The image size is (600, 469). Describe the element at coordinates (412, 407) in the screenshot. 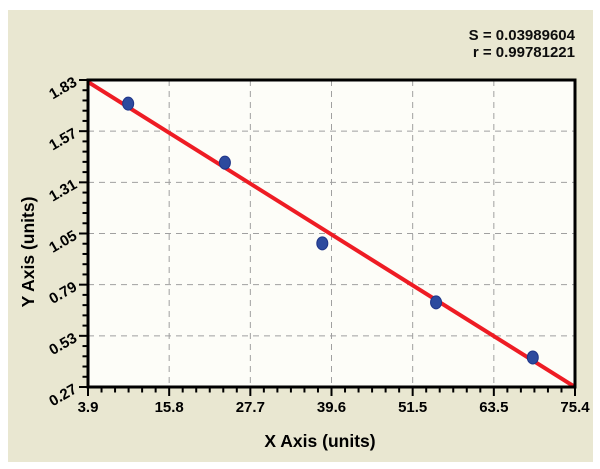

I see `x-tick-label: 51.5` at that location.